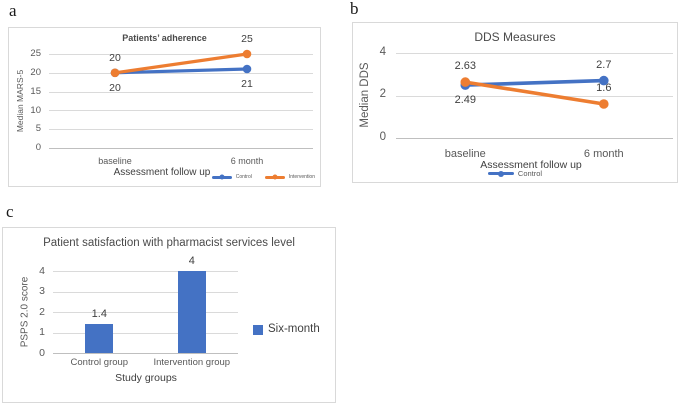 The width and height of the screenshot is (685, 407). What do you see at coordinates (263, 177) in the screenshot?
I see `legend: Control Intervention` at bounding box center [263, 177].